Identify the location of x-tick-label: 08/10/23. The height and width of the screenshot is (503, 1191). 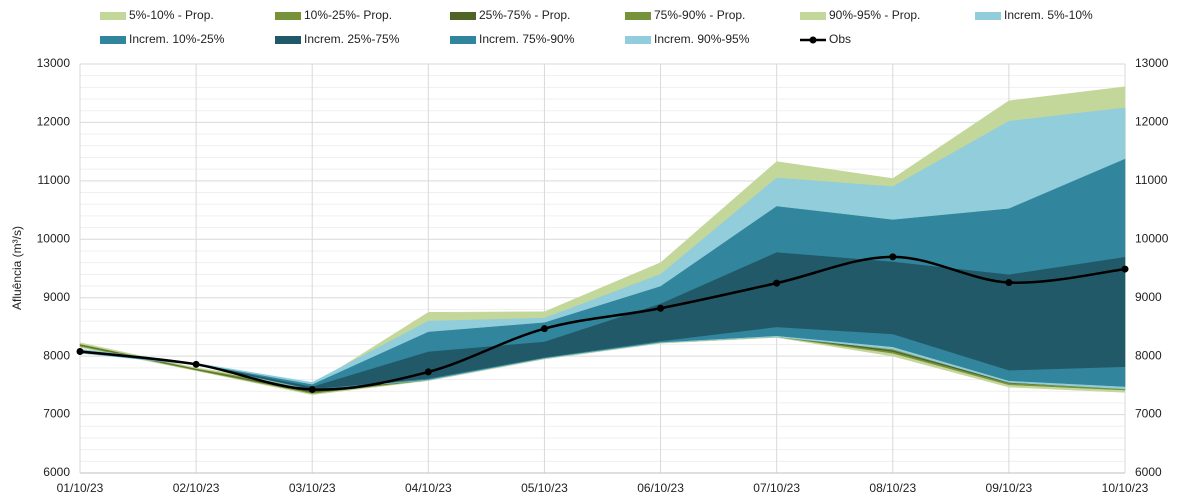
(892, 488).